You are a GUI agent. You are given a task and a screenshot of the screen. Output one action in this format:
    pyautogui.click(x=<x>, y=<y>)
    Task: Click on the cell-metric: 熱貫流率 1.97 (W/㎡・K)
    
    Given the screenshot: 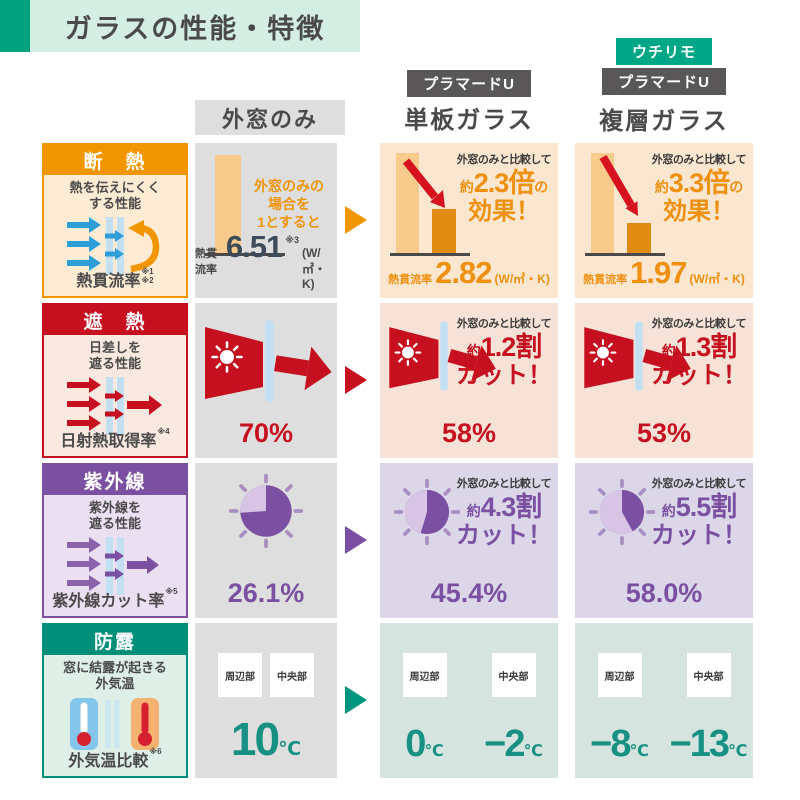 What is the action you would take?
    pyautogui.click(x=664, y=273)
    